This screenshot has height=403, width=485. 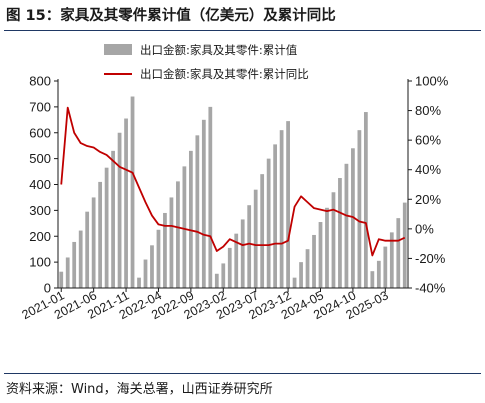 What do you see at coordinates (40, 210) in the screenshot?
I see `left-tick-label: 300` at bounding box center [40, 210].